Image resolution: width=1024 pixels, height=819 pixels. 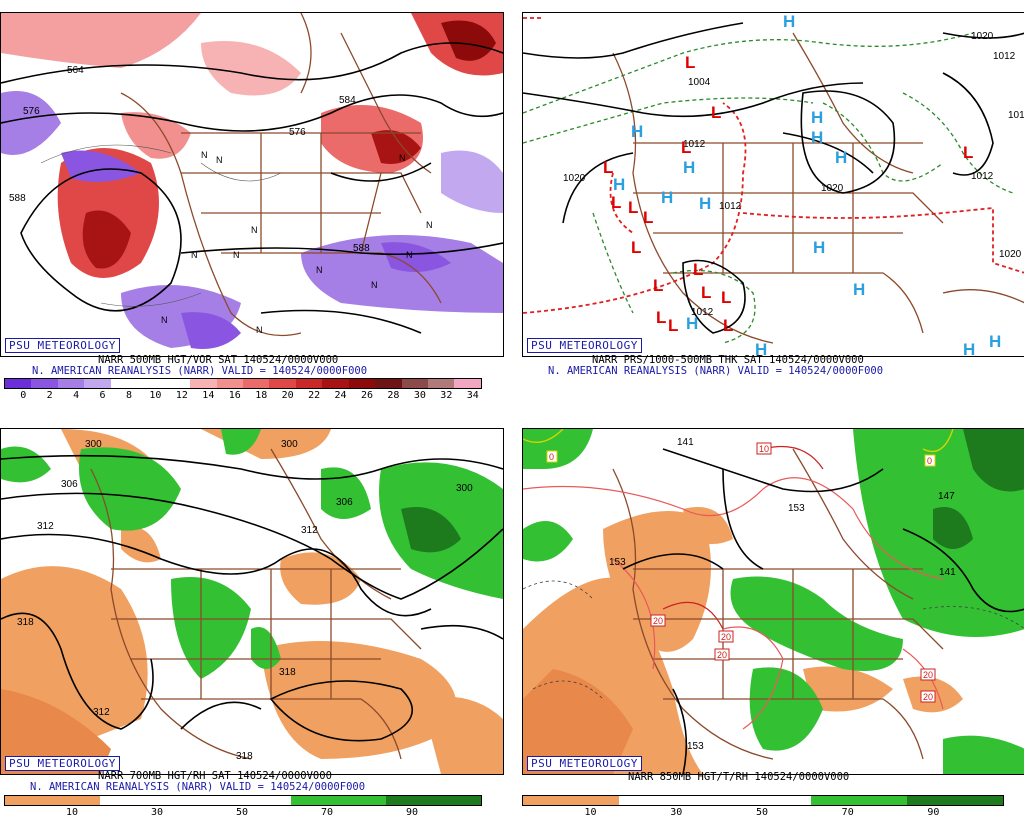 I want to click on contour-label: 306, so click(x=69, y=484).